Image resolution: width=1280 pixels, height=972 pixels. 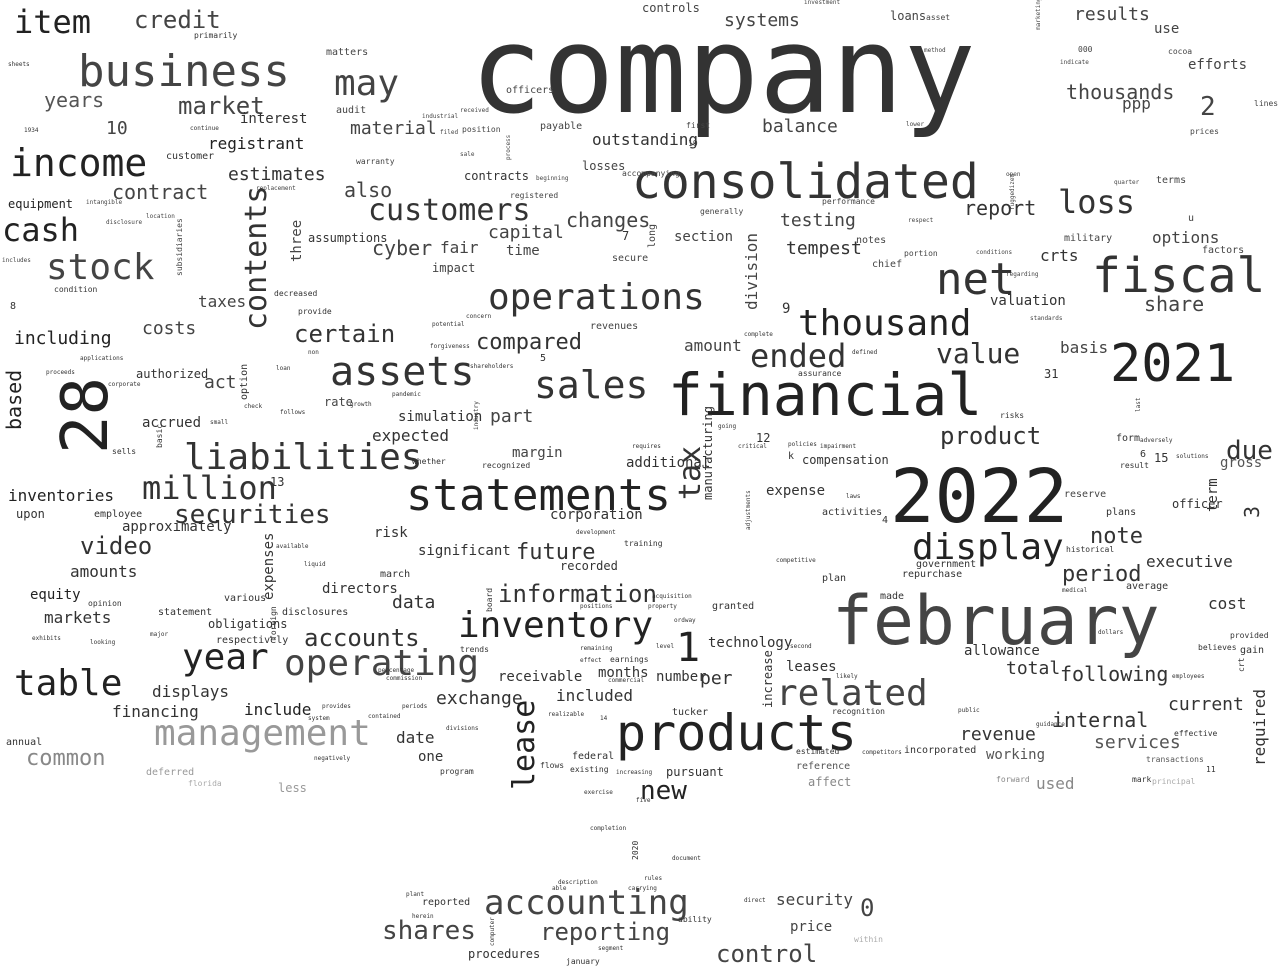 I want to click on cloud-word: repurchase, so click(x=932, y=574).